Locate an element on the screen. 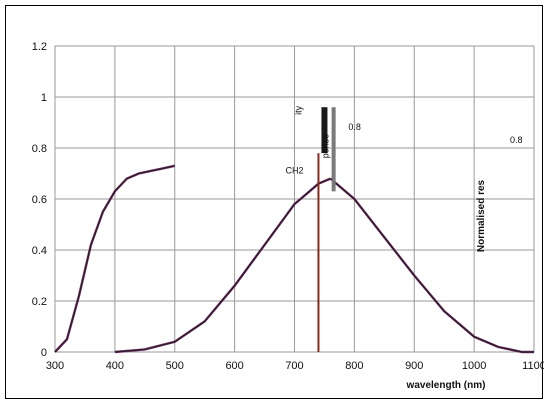 The width and height of the screenshot is (550, 406). y-tick-label: 0 is located at coordinates (44, 353).